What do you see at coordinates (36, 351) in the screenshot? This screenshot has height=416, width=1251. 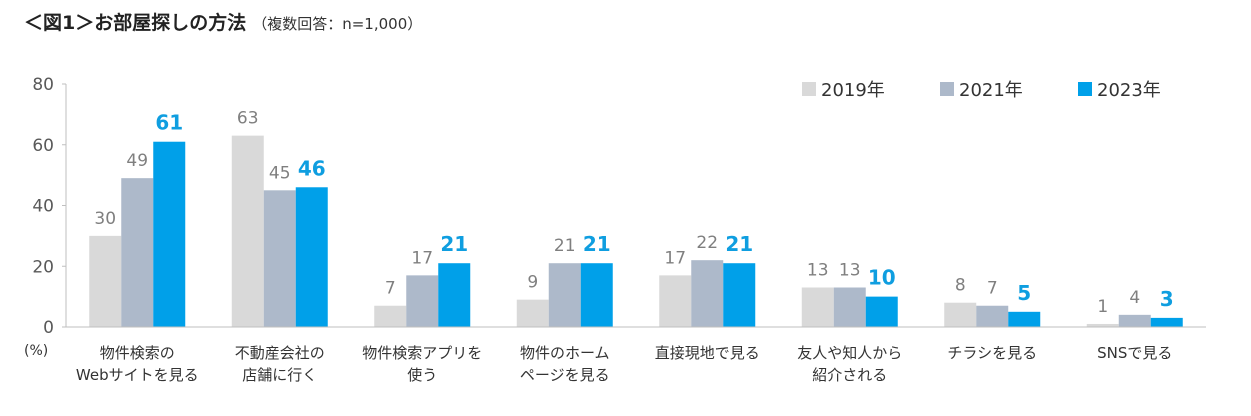 I see `y-unit-label: (%)` at bounding box center [36, 351].